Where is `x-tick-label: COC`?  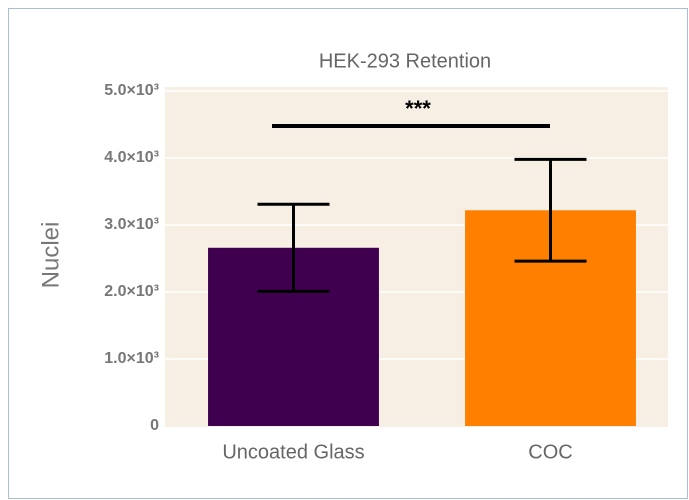 x-tick-label: COC is located at coordinates (550, 452).